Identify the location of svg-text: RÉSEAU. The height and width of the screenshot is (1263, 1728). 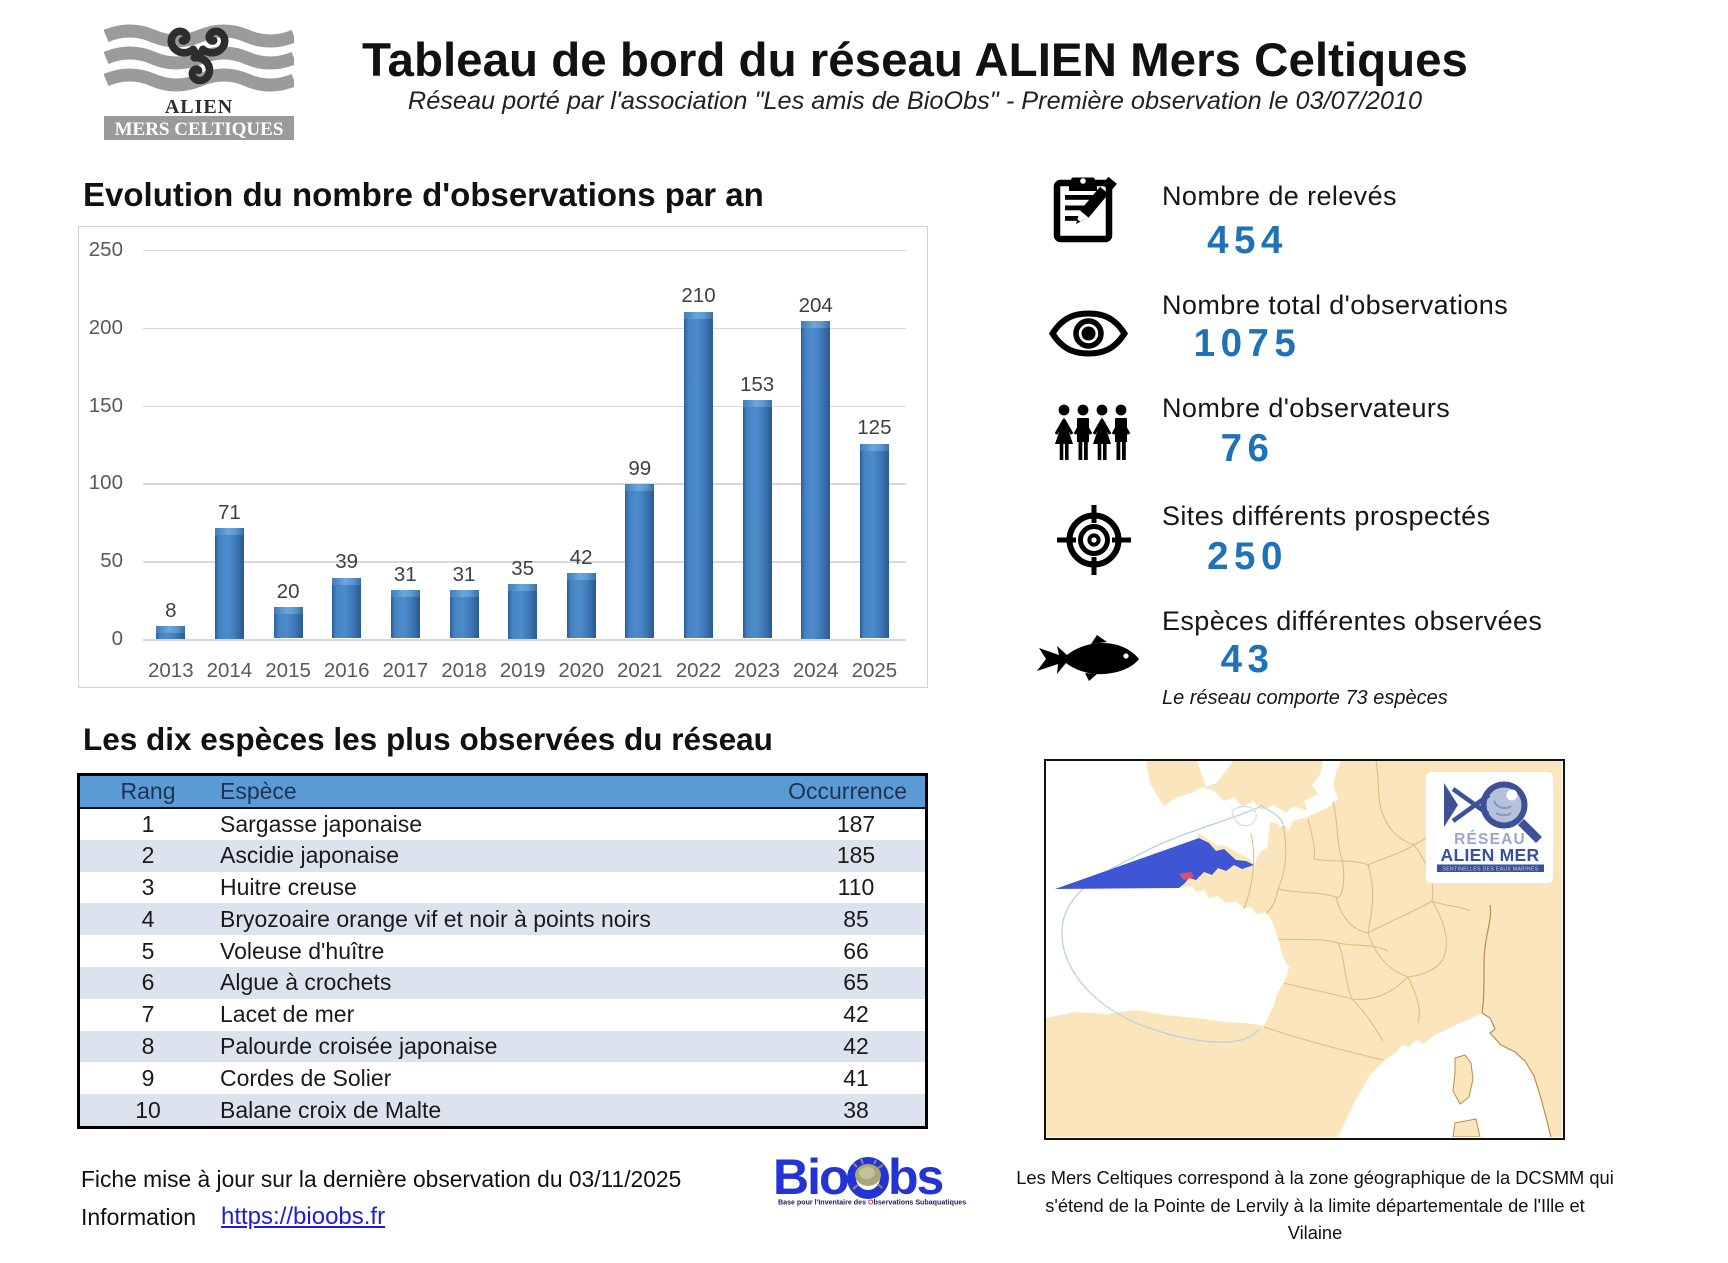
(1490, 839).